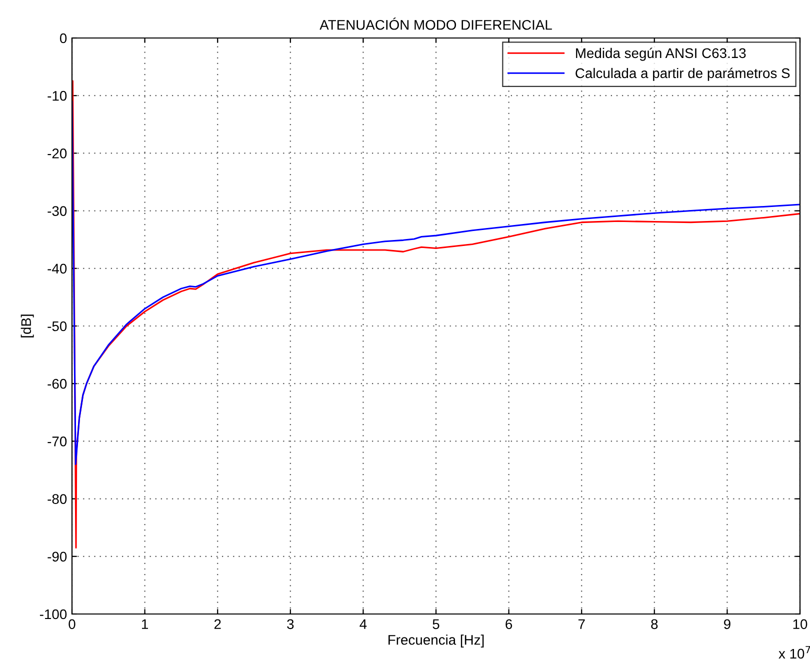 The image size is (810, 662). I want to click on x-tick-label: 0, so click(72, 624).